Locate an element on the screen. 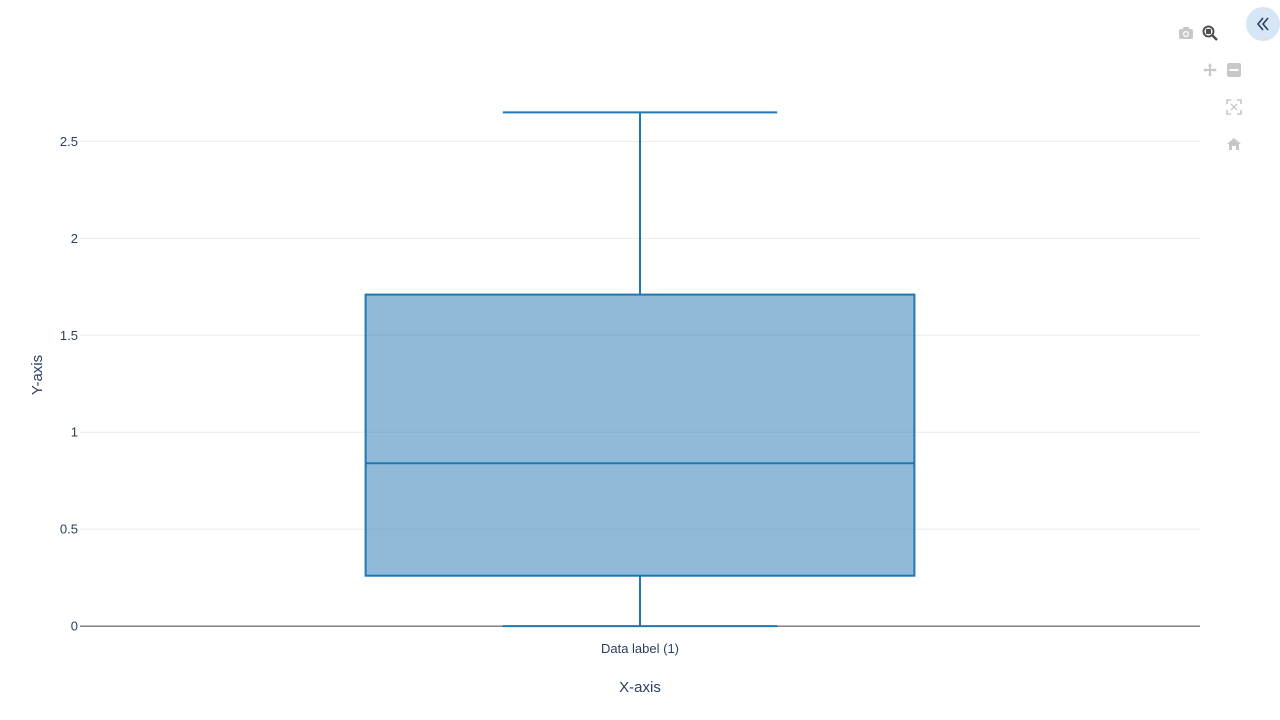 This screenshot has width=1280, height=720. zoom-out-icon is located at coordinates (1234, 70).